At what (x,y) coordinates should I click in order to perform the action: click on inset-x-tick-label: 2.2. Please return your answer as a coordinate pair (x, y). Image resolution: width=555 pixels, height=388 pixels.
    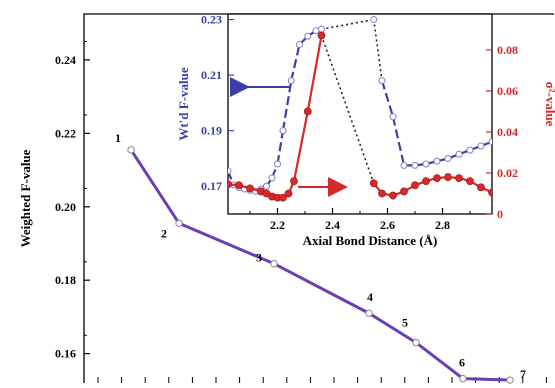
    Looking at the image, I should click on (277, 225).